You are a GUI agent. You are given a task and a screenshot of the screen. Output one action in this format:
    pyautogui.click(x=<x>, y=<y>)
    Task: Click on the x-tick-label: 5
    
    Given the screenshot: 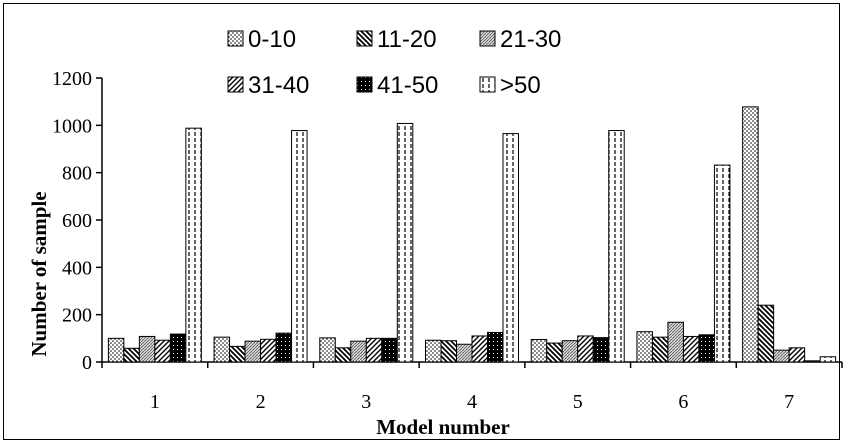 What is the action you would take?
    pyautogui.click(x=578, y=402)
    